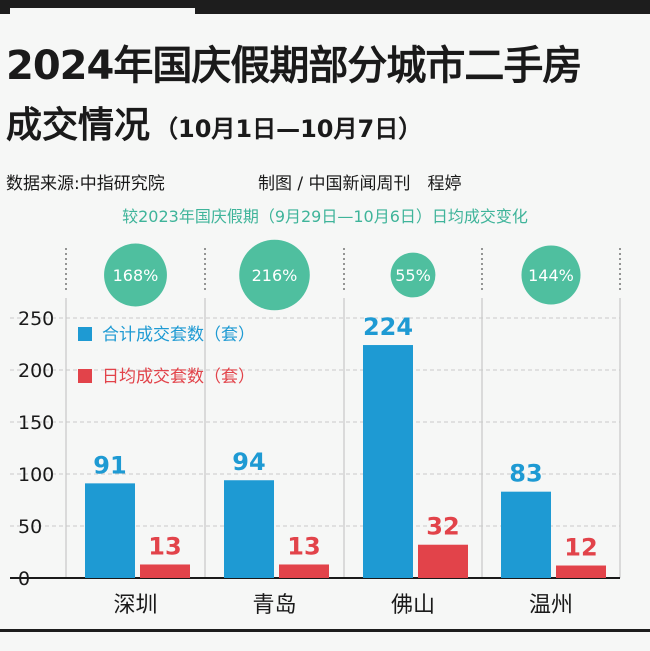  I want to click on legend-swatch-daily, so click(85, 376).